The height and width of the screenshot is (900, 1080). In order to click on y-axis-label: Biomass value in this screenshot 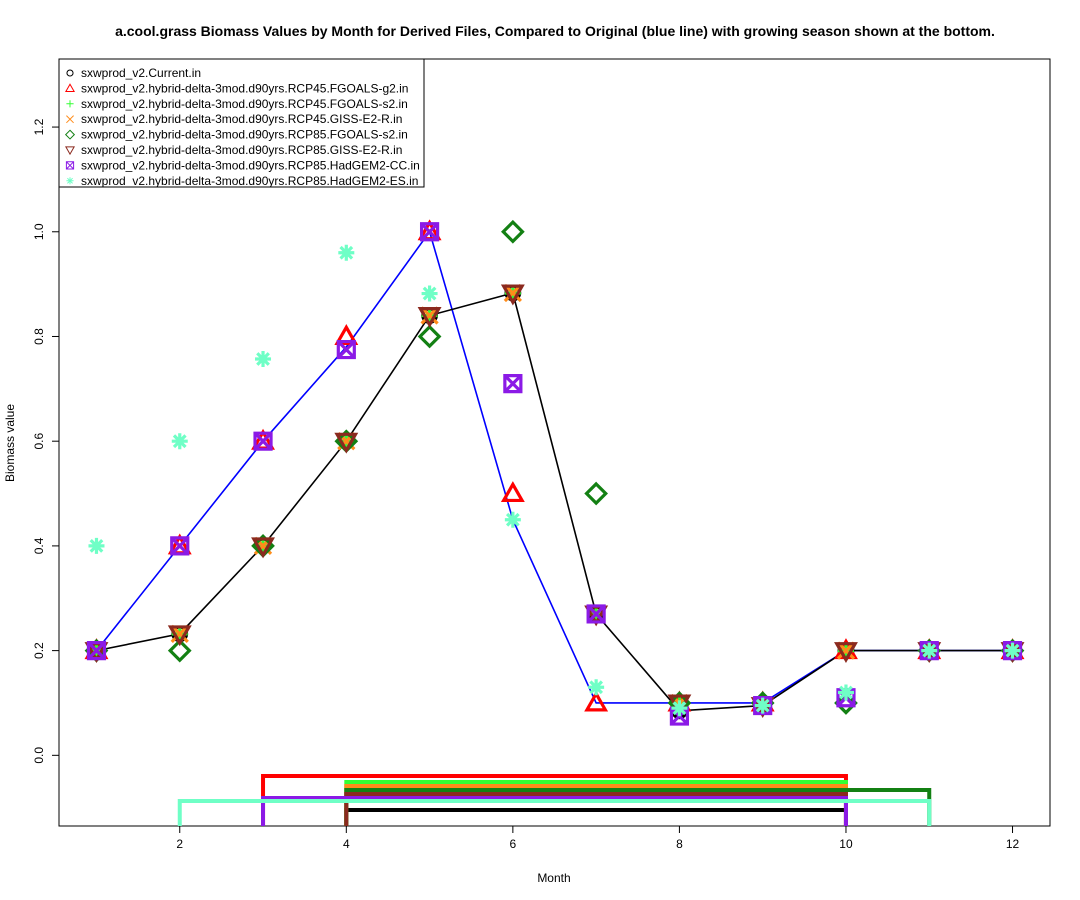, I will do `click(10, 443)`.